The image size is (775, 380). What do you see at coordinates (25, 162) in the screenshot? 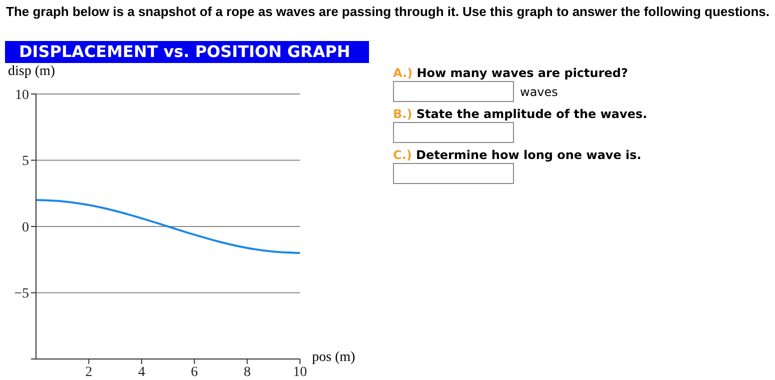
I see `y-tick-label: 5` at bounding box center [25, 162].